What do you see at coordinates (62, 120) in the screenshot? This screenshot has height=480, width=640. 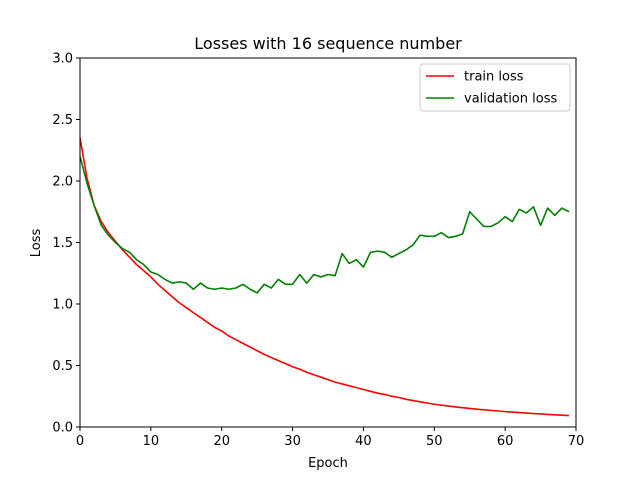 I see `y-tick-label: 2.5` at bounding box center [62, 120].